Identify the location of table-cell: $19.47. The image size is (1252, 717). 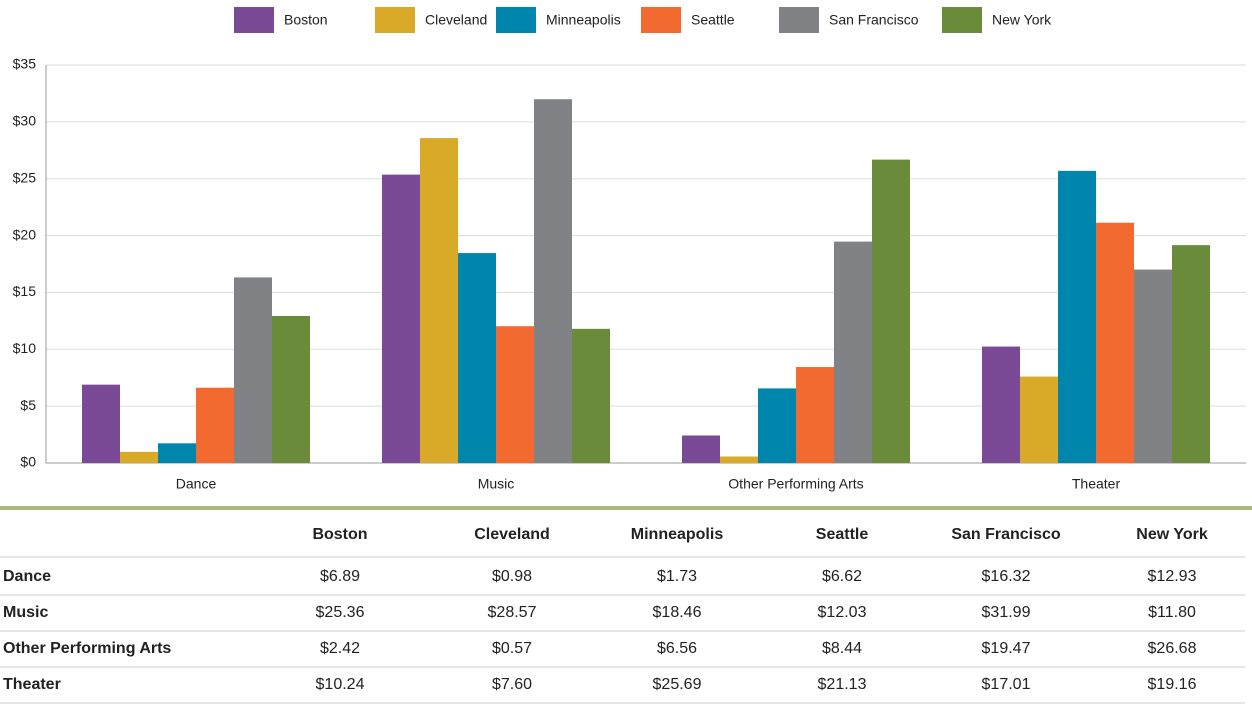
(1006, 648).